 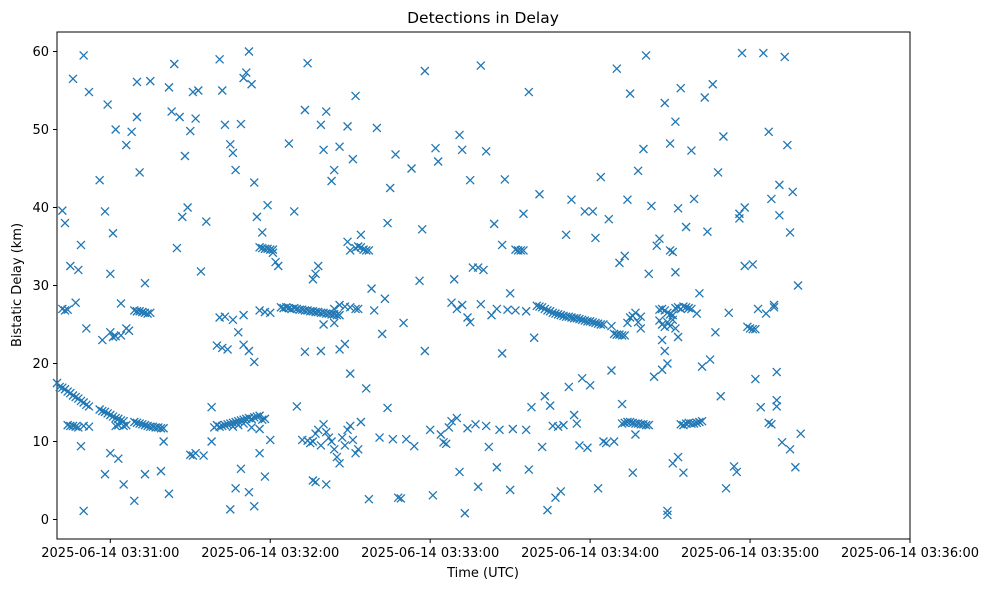 What do you see at coordinates (482, 573) in the screenshot?
I see `x-axis-title: Time (UTC)` at bounding box center [482, 573].